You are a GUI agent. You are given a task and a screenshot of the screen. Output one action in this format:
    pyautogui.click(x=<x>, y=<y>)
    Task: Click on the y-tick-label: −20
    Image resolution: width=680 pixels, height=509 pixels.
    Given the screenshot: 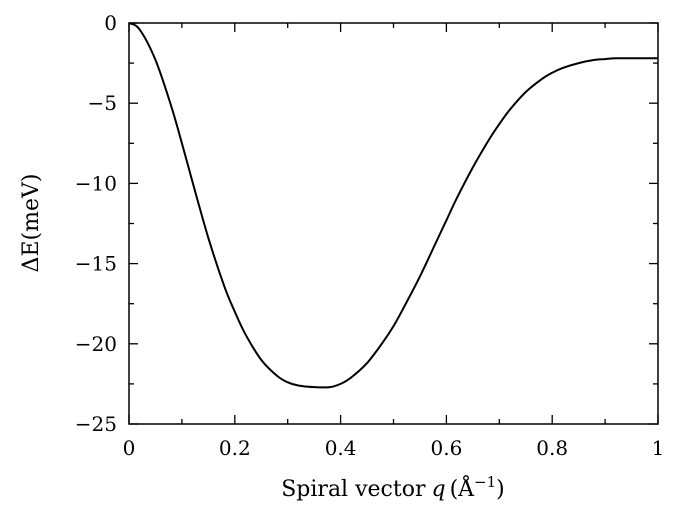 What is the action you would take?
    pyautogui.click(x=96, y=344)
    